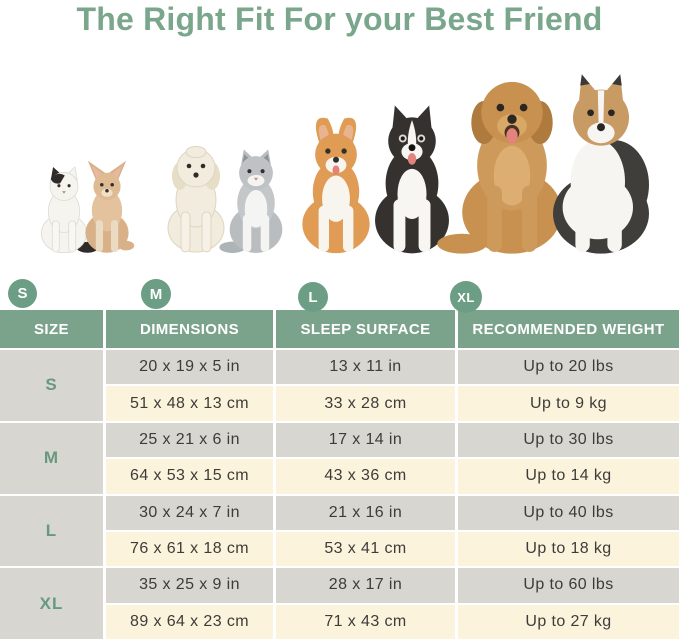  I want to click on weight-cell: Up to 20 lbs, so click(568, 367).